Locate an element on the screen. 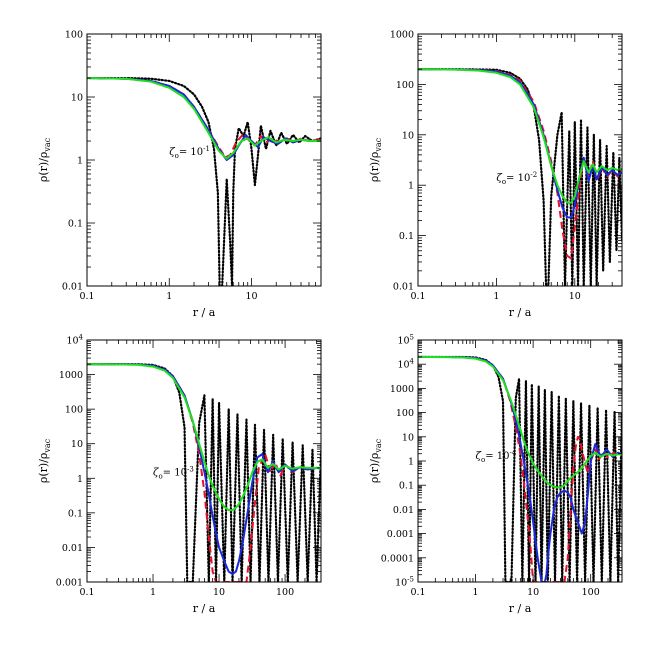 The height and width of the screenshot is (654, 654). zeta-annotation: ζo= 10-1 is located at coordinates (189, 152).